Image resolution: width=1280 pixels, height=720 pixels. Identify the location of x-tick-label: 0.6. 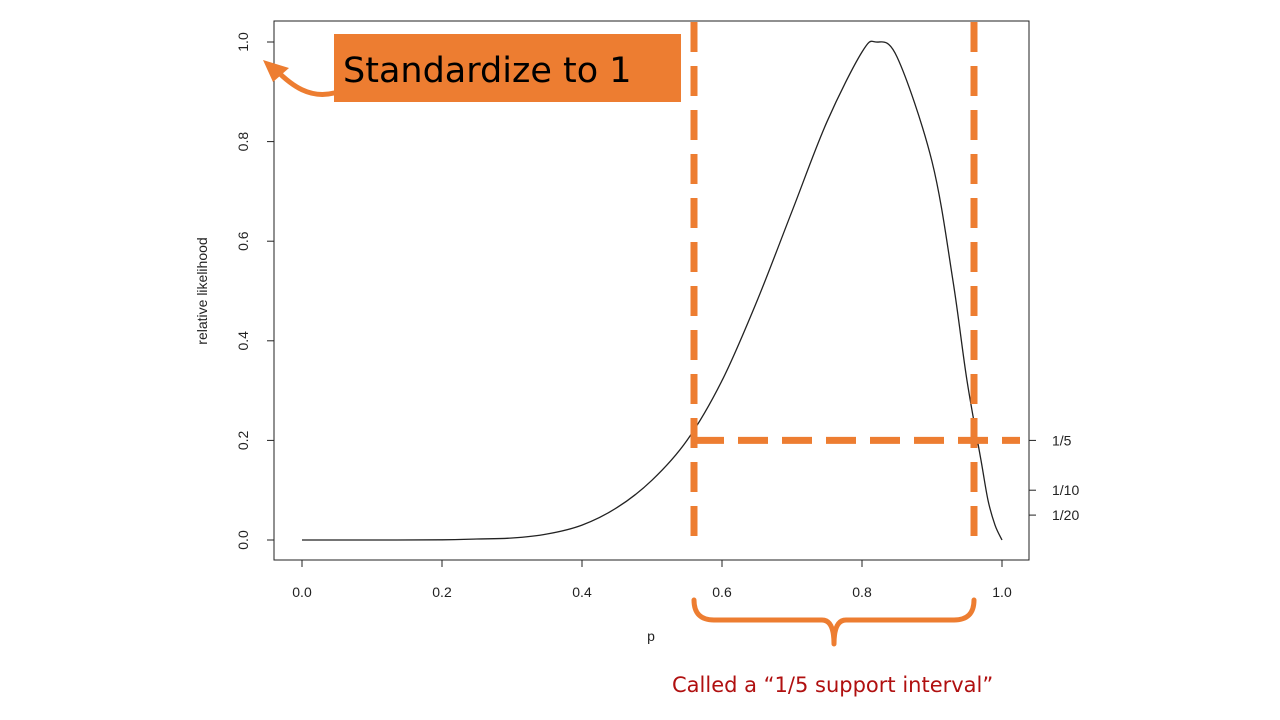
(722, 592).